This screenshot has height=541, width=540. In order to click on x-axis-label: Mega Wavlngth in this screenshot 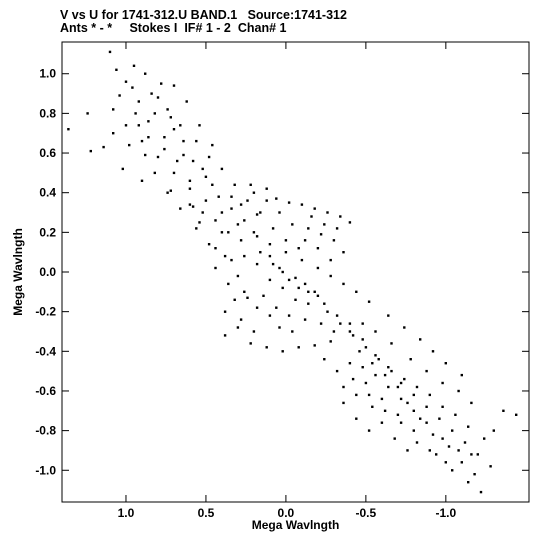, I will do `click(296, 525)`.